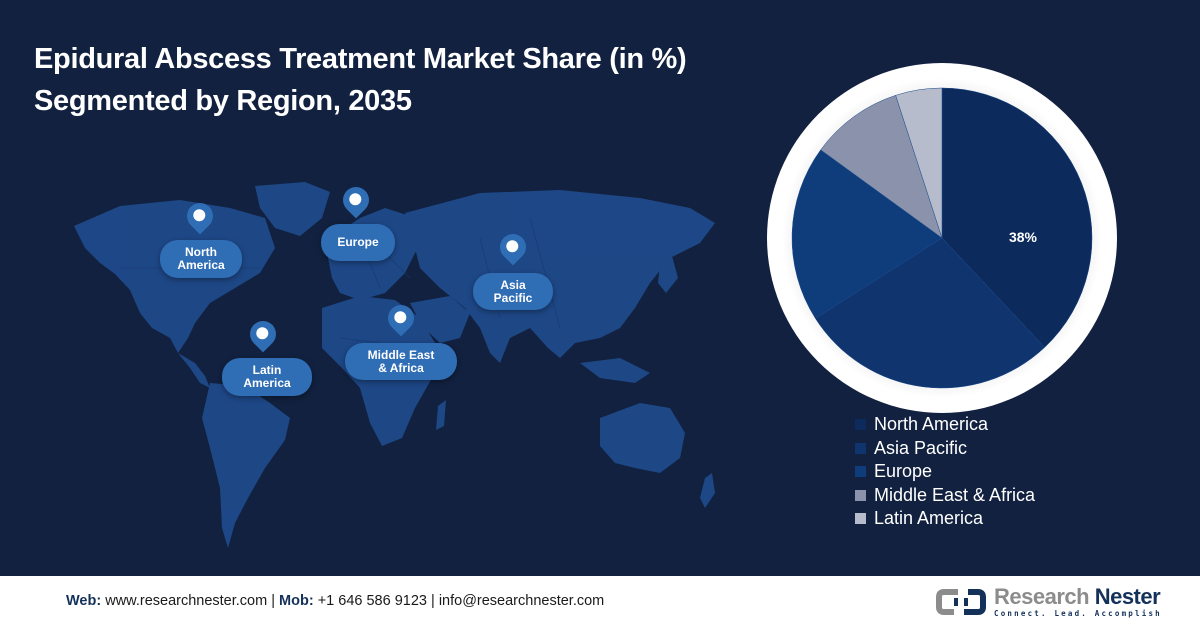 This screenshot has height=628, width=1200. What do you see at coordinates (931, 424) in the screenshot?
I see `legend-label: North America` at bounding box center [931, 424].